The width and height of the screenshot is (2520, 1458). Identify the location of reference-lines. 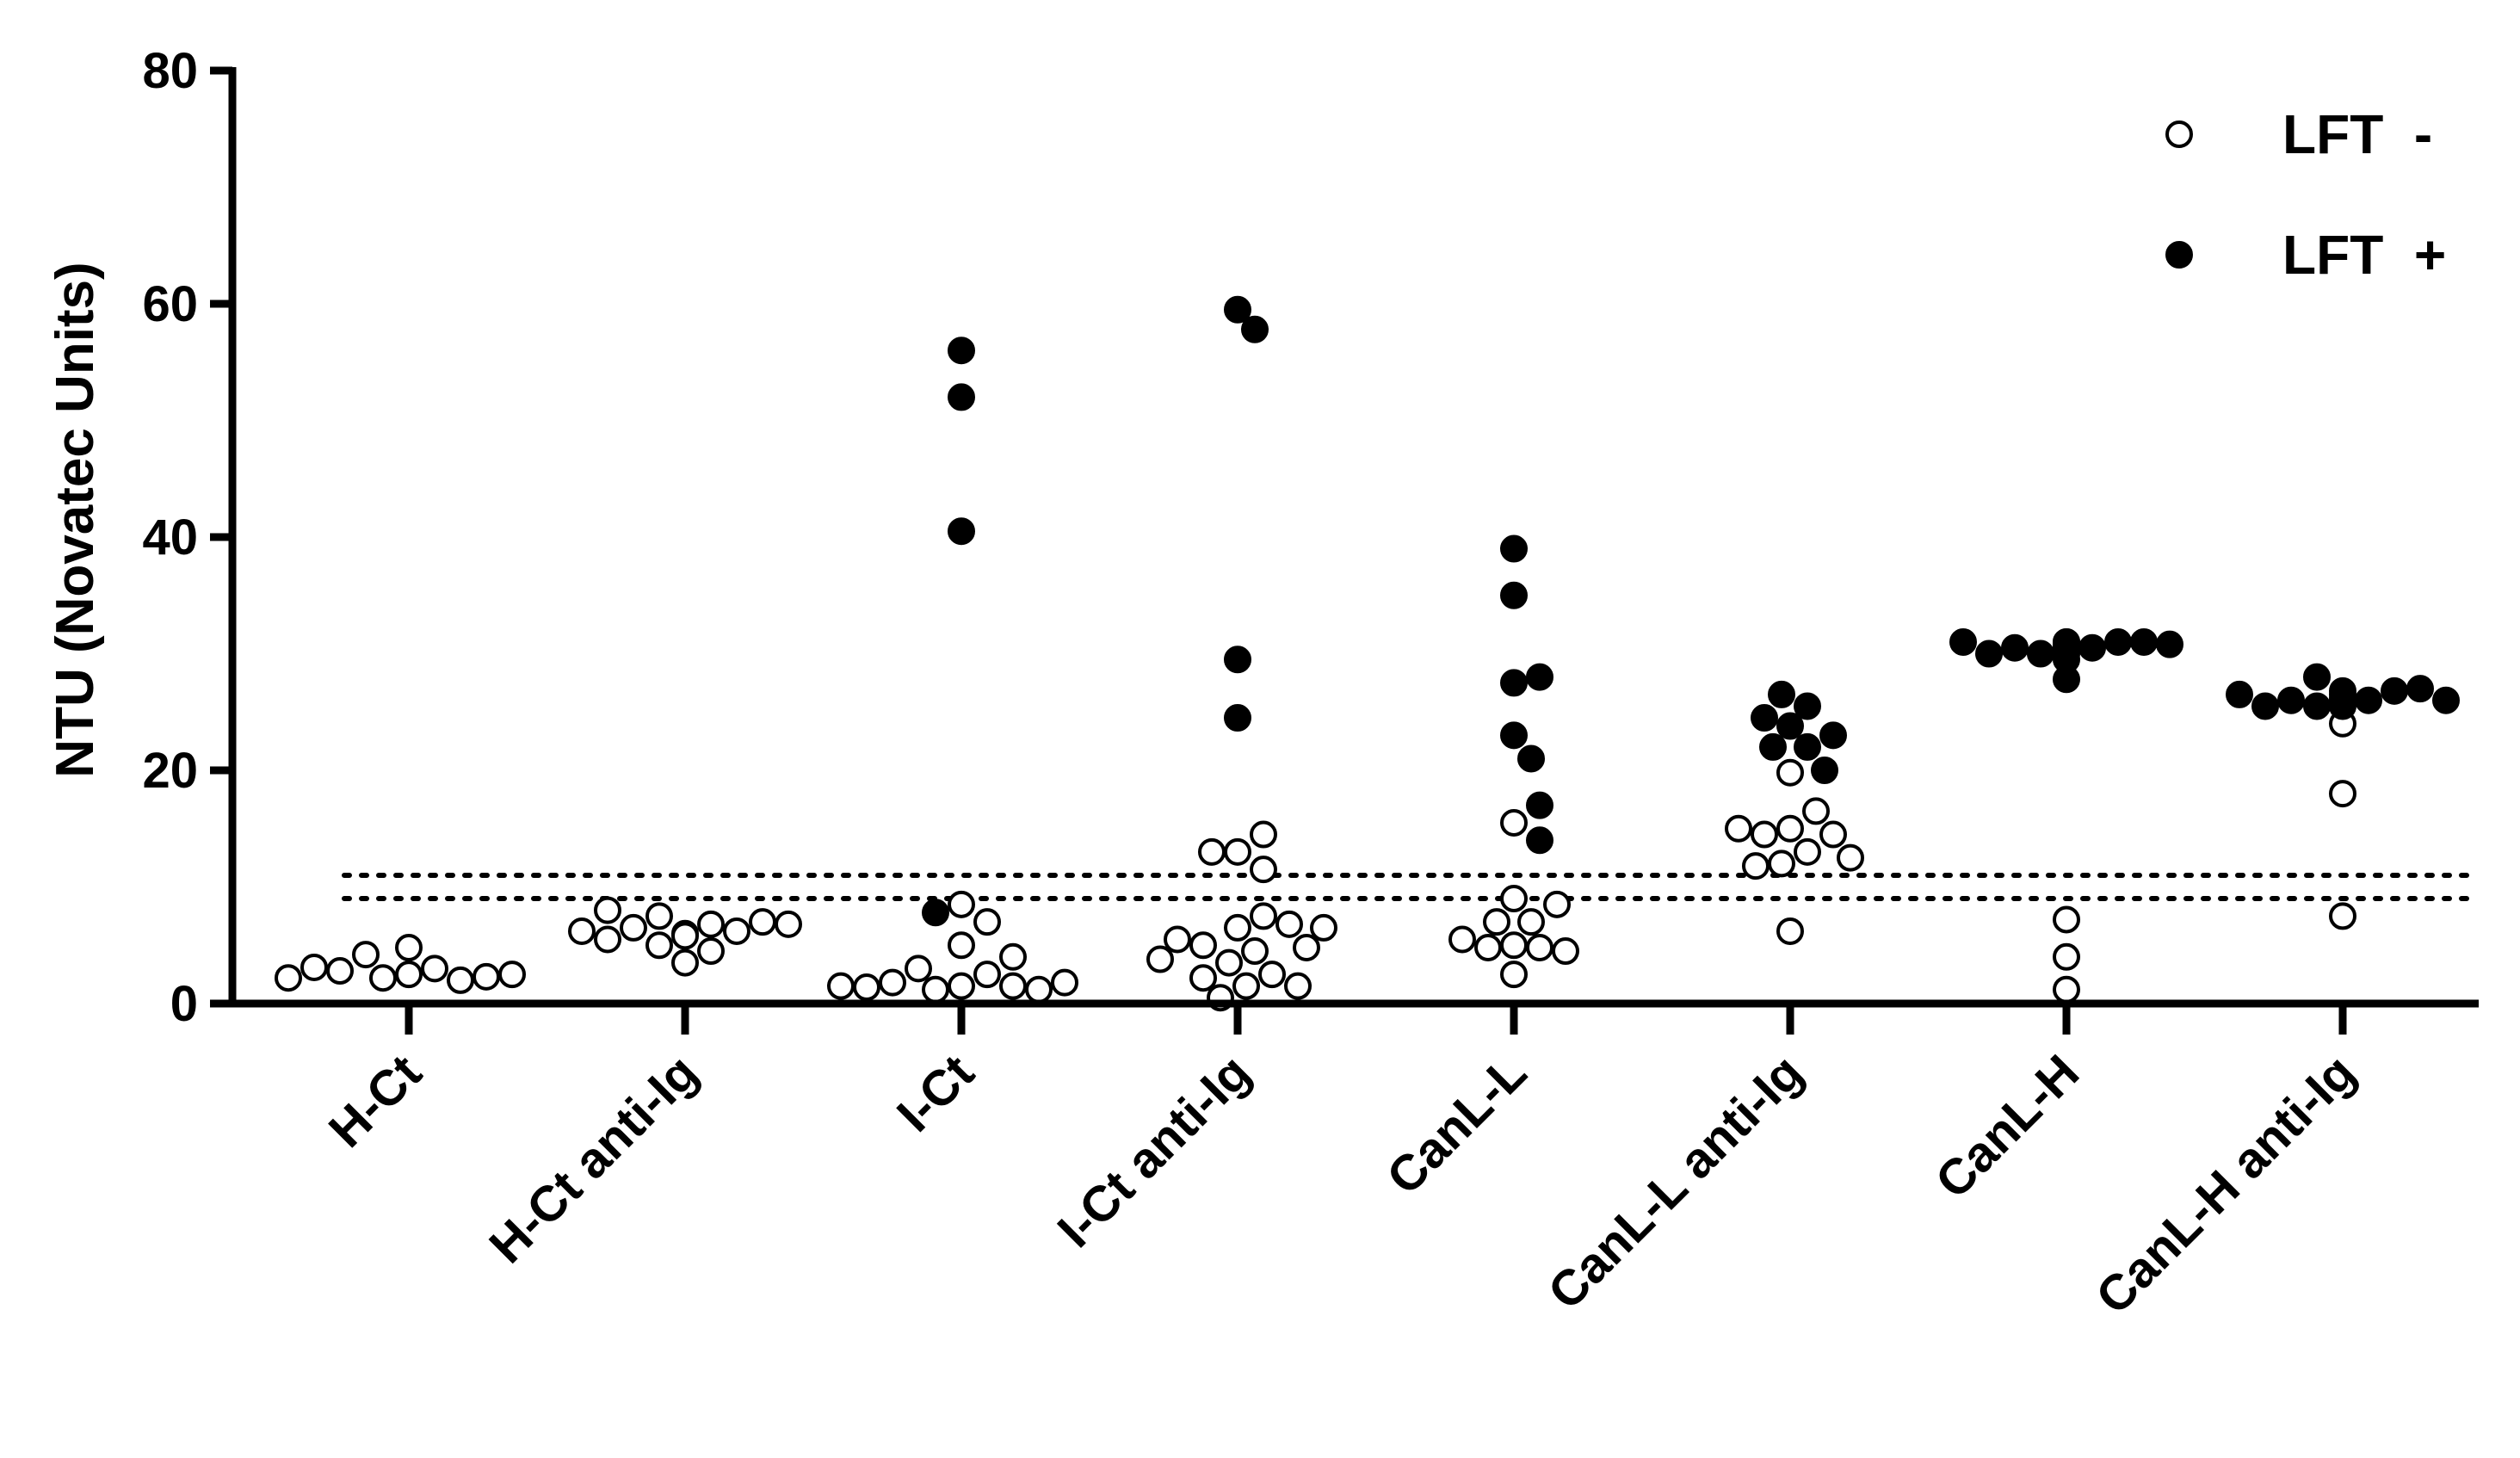
(1407, 887).